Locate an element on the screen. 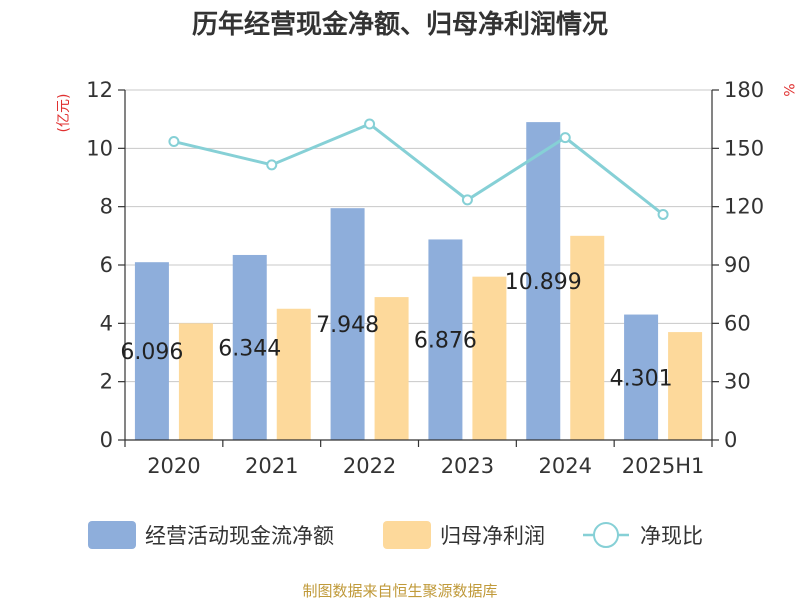 This screenshot has height=600, width=800. data-labels: 6.096 6.344 7.948 6.876 10.899 4.301 is located at coordinates (396, 330).